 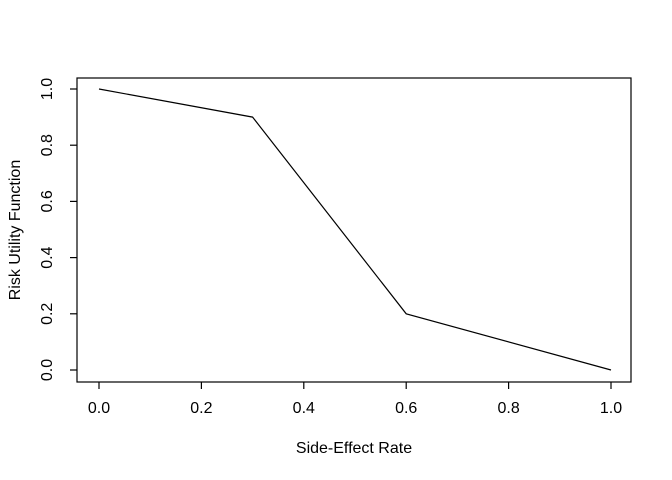 I want to click on x-axis-title: Side-Effect Rate, so click(x=354, y=448).